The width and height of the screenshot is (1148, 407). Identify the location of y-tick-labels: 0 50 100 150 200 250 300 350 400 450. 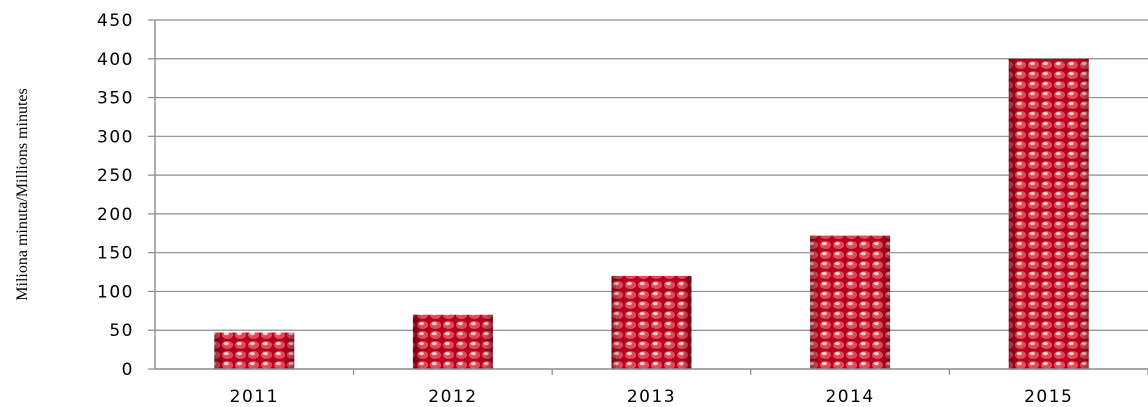
(115, 195).